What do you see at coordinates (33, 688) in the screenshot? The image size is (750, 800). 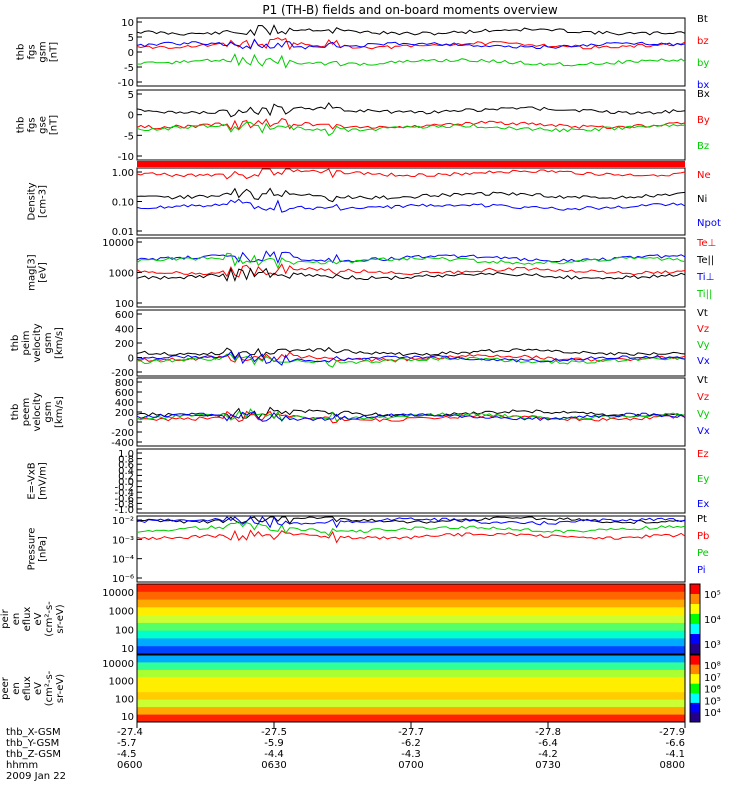 I see `spectrogram-y-label: thbpeerenefluxeV(cm²-s-sr-eV)` at bounding box center [33, 688].